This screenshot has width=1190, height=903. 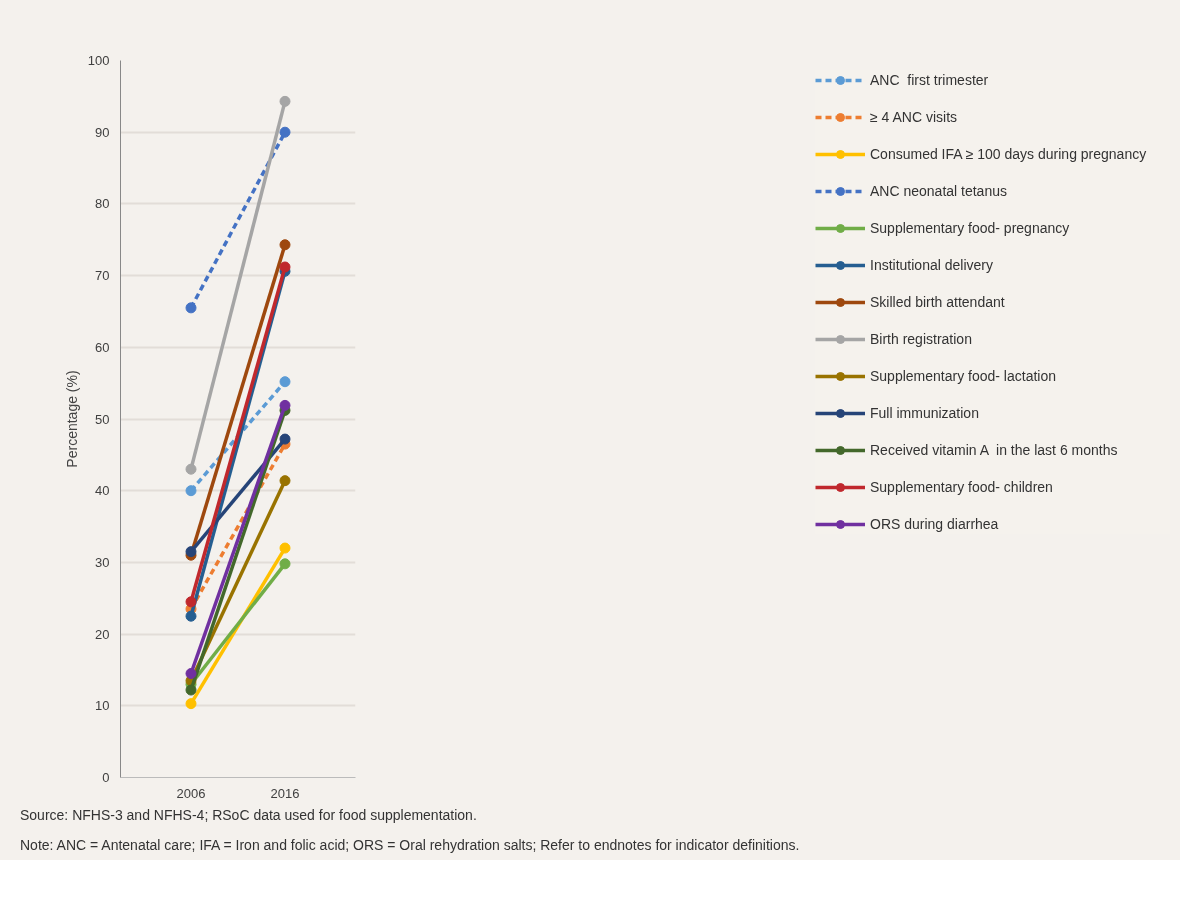 I want to click on legend-label: ≥ 4 ANC visits, so click(x=914, y=117).